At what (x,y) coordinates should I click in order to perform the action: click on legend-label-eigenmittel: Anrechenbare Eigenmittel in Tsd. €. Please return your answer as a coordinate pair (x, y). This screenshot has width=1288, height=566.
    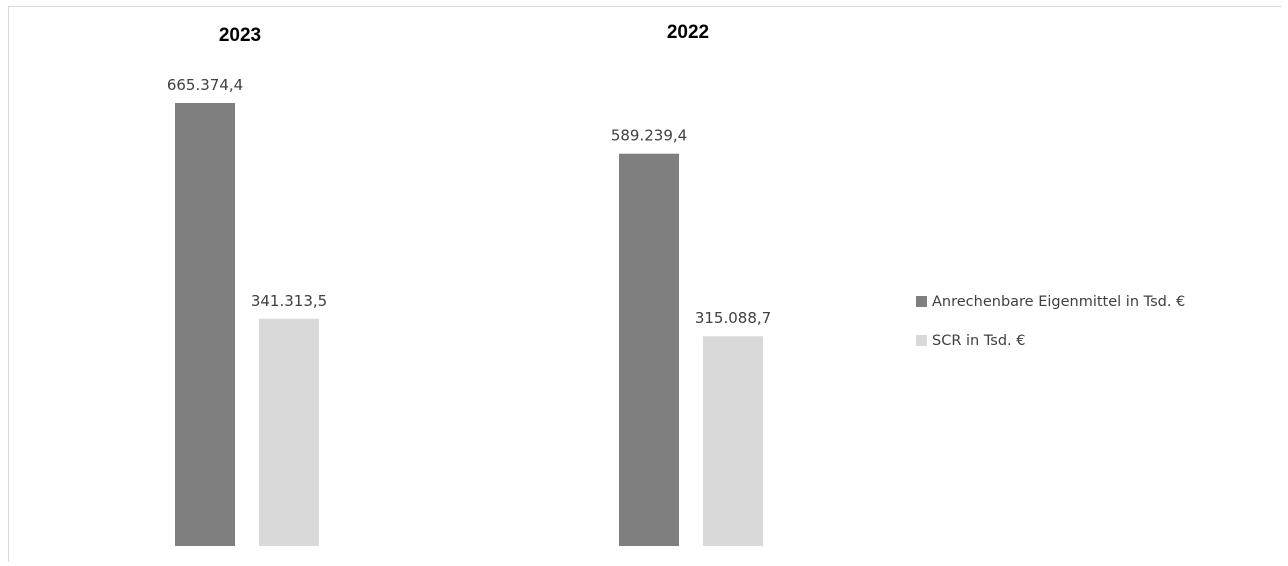
    Looking at the image, I should click on (1058, 302).